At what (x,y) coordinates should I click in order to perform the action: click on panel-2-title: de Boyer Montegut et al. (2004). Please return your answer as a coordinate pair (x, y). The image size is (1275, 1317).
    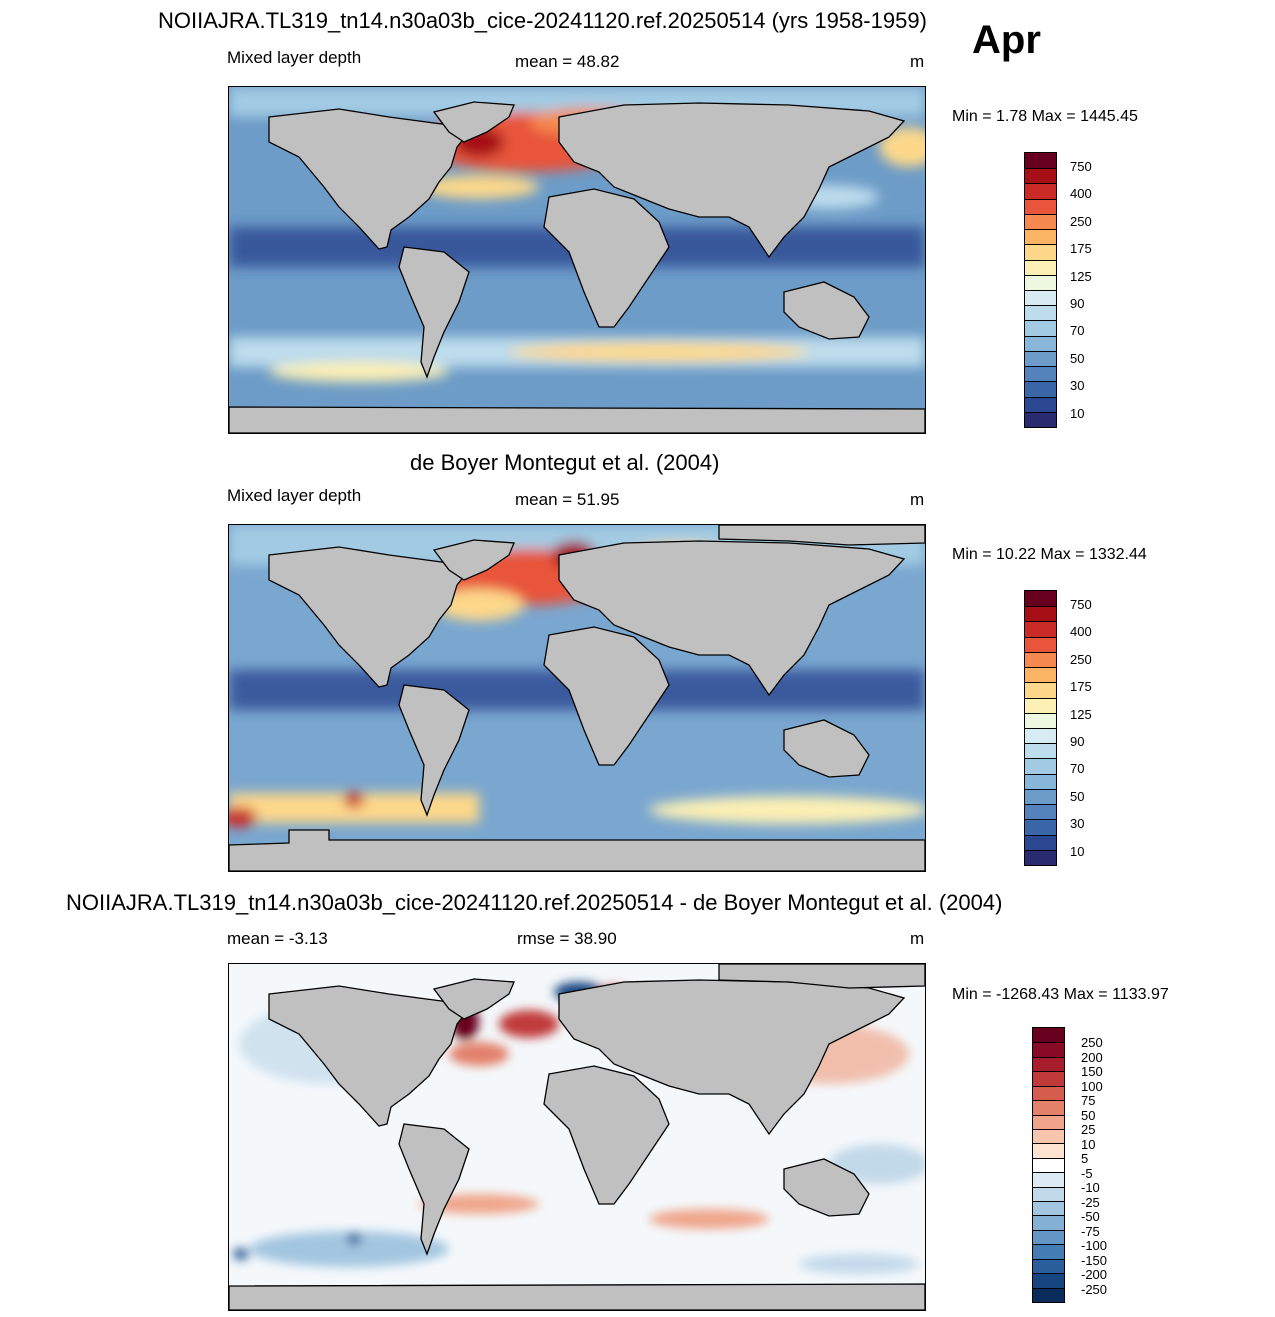
    Looking at the image, I should click on (565, 462).